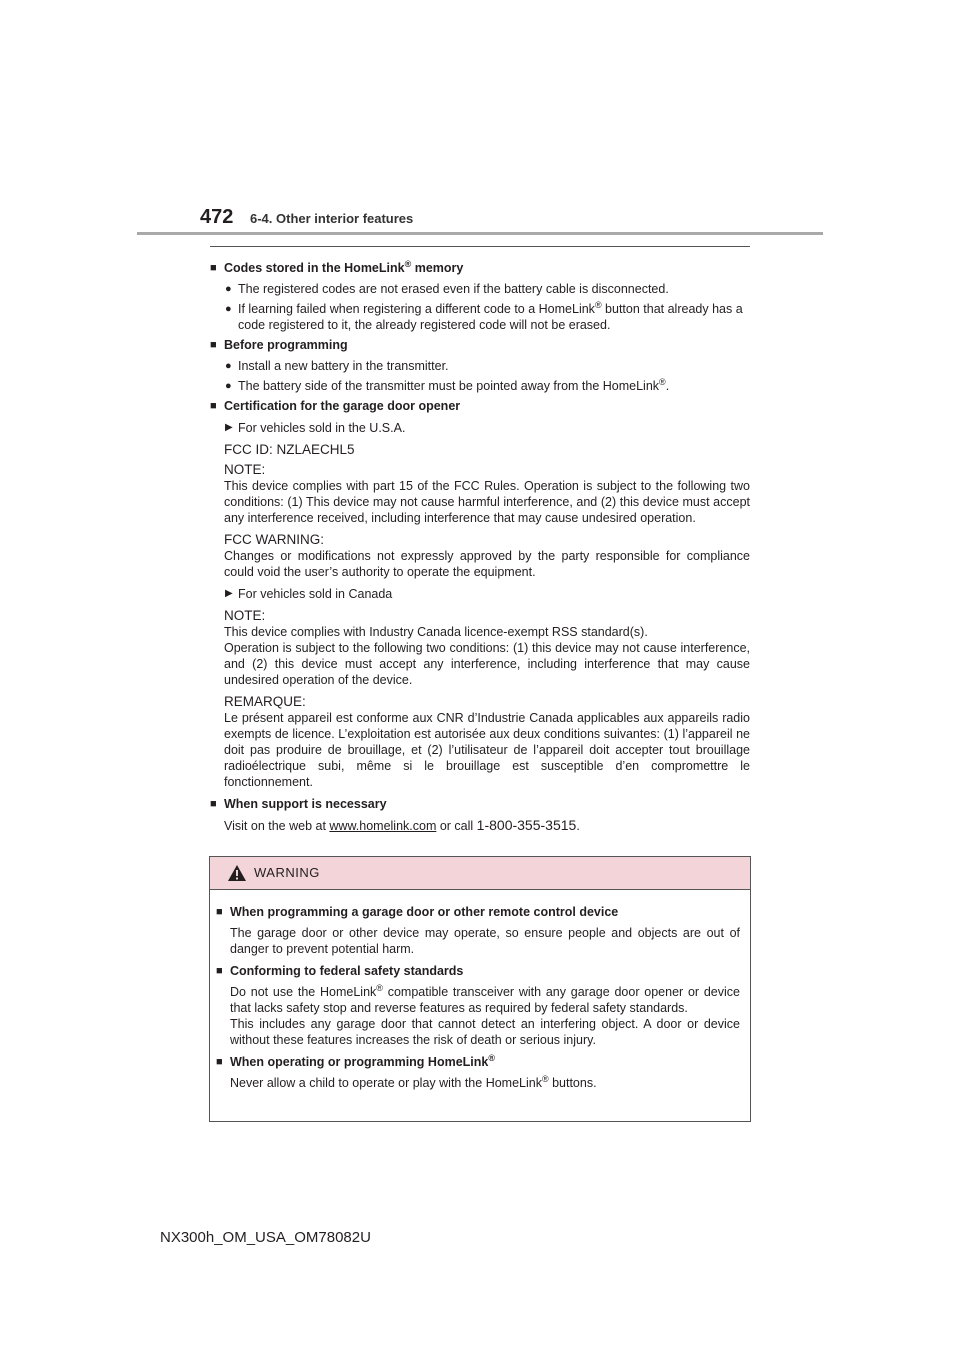 Image resolution: width=960 pixels, height=1358 pixels. What do you see at coordinates (480, 267) in the screenshot?
I see `heading-codes-stored: Codes stored in the HomeLink® memory` at bounding box center [480, 267].